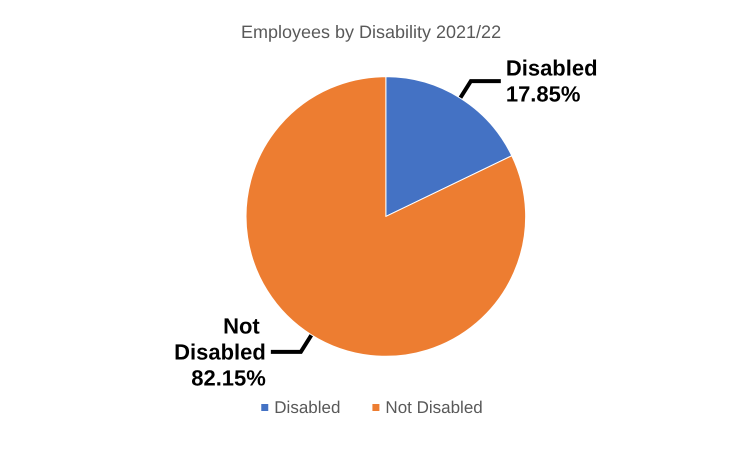 This screenshot has height=451, width=742. I want to click on legend-label: Not Disabled, so click(434, 407).